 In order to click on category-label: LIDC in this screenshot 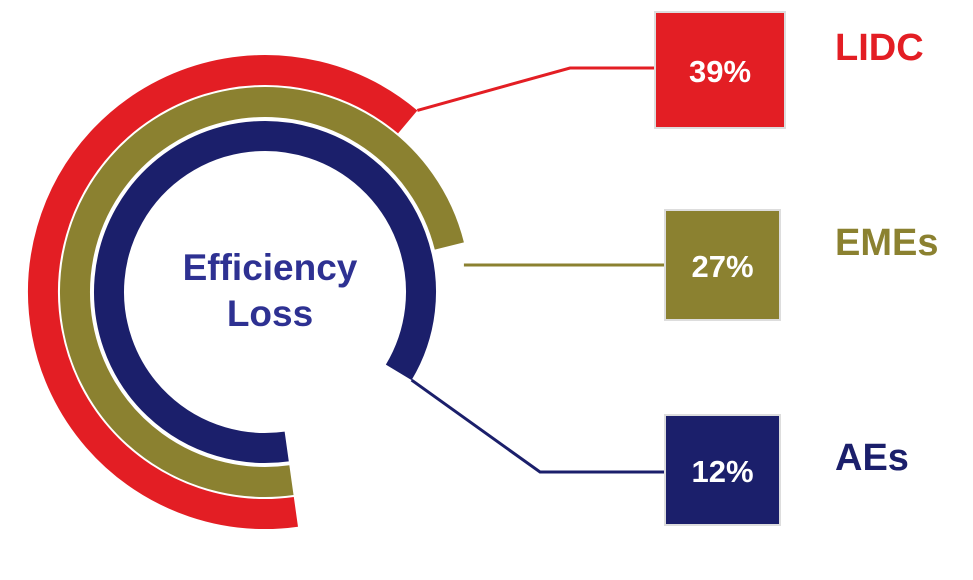, I will do `click(879, 48)`.